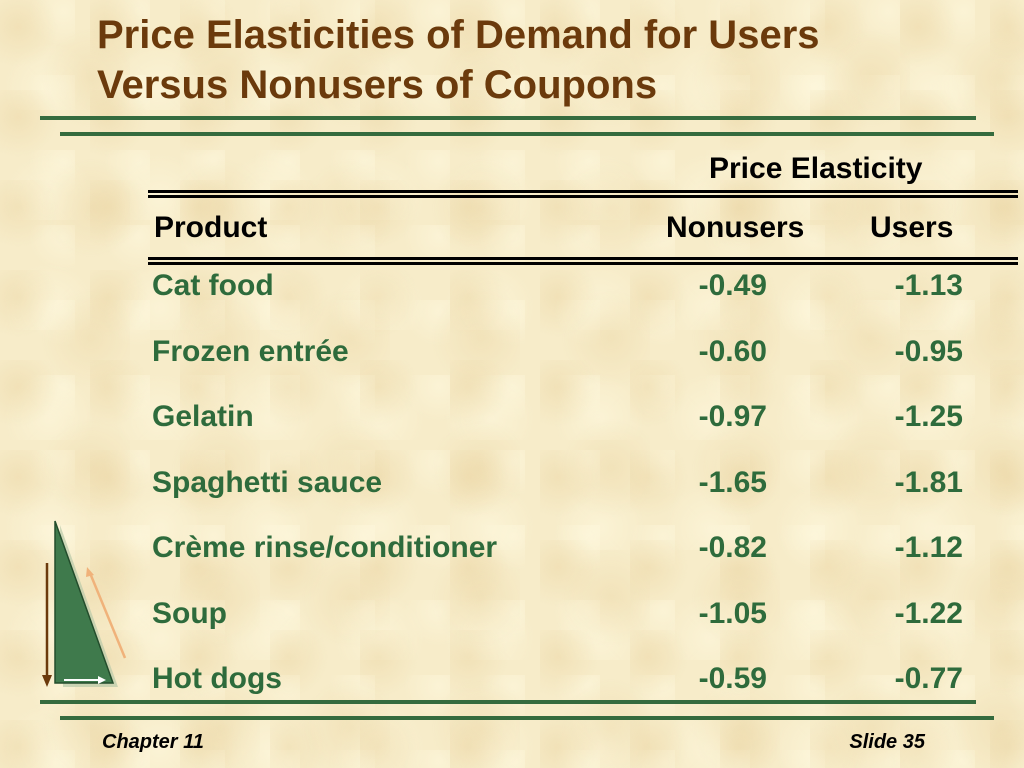 This screenshot has width=1024, height=768. Describe the element at coordinates (928, 416) in the screenshot. I see `cell-users: -1.25` at that location.